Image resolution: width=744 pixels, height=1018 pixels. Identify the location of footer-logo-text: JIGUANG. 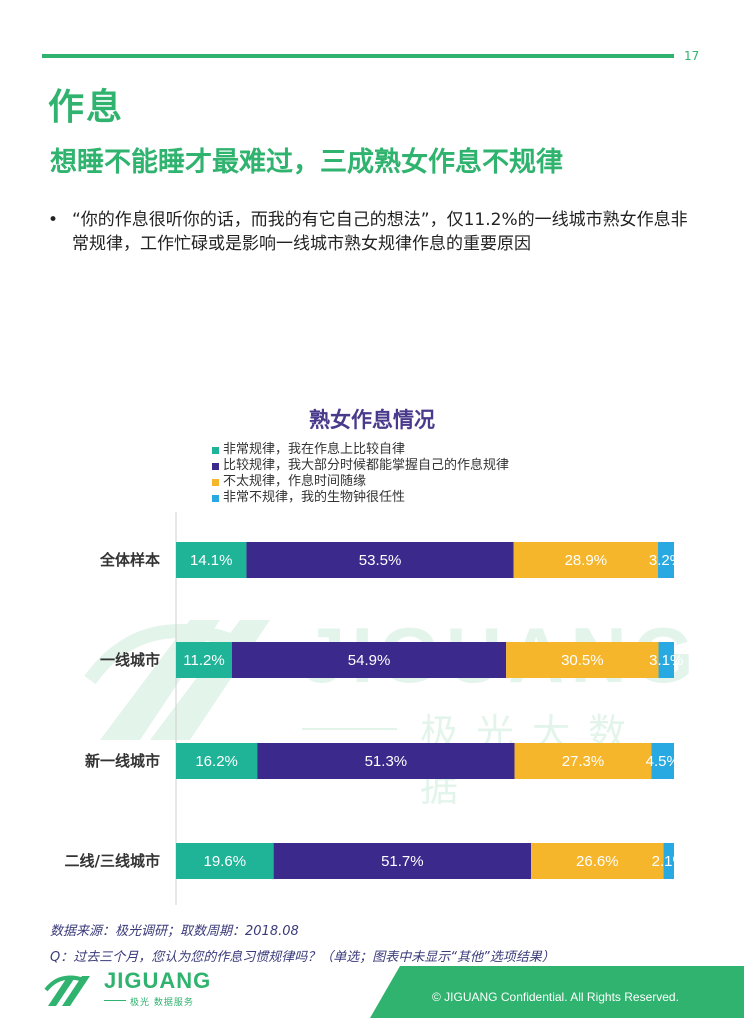
(158, 980).